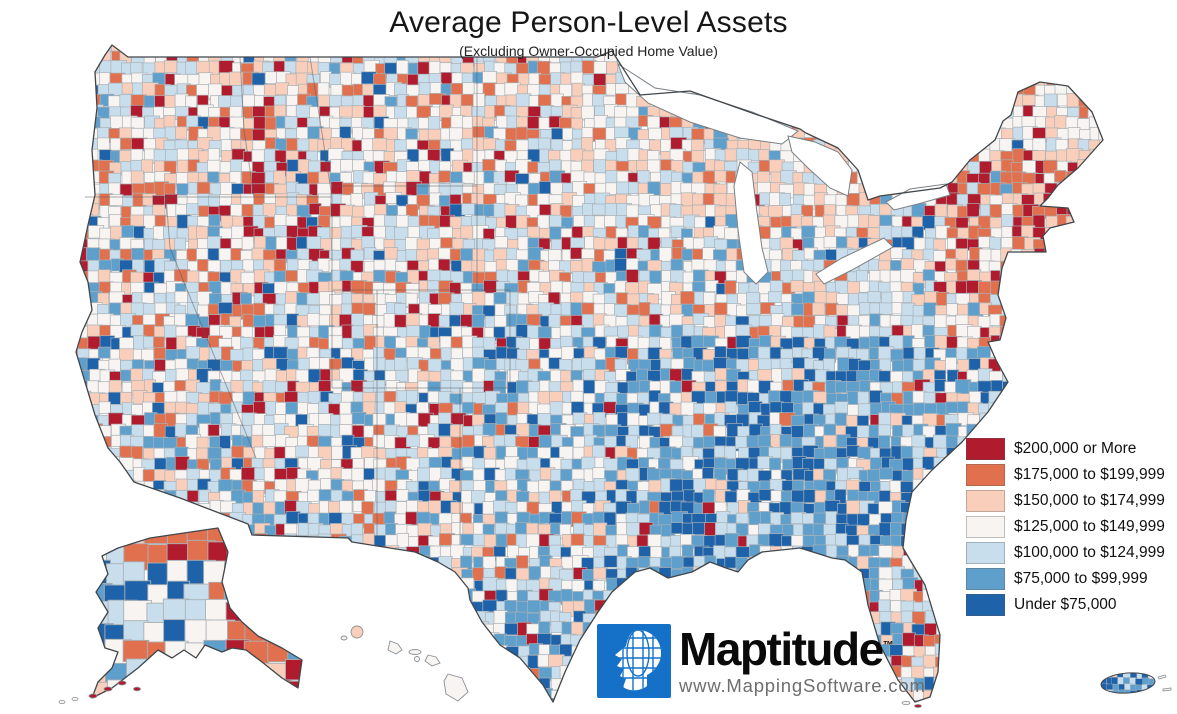  I want to click on lake-ontario, so click(918, 197).